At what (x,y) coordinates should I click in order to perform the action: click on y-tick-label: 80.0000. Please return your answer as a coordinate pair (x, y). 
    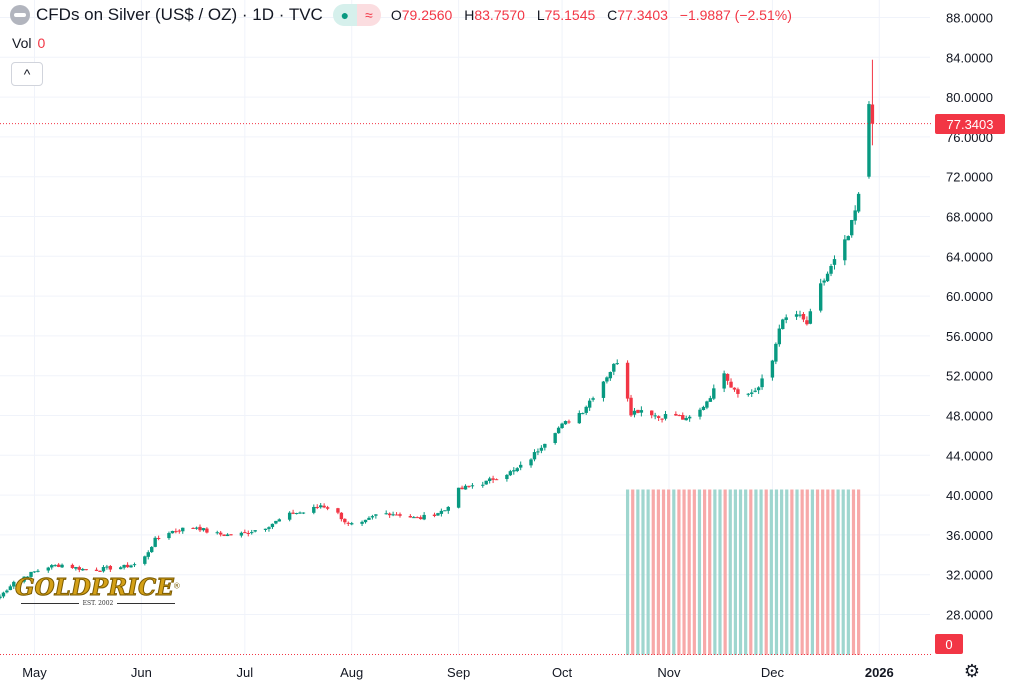
    Looking at the image, I should click on (969, 97).